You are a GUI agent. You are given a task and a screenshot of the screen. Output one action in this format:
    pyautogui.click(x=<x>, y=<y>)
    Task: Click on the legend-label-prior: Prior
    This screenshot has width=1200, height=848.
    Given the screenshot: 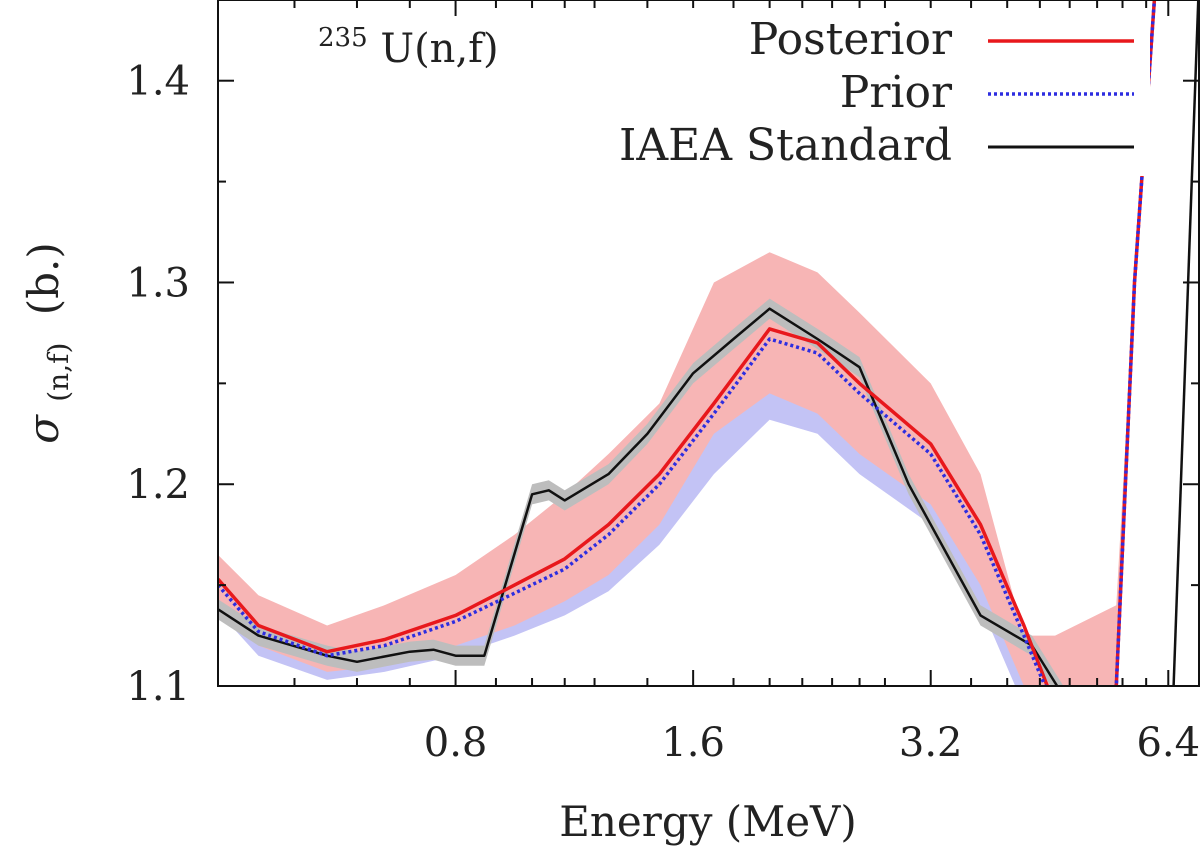 What is the action you would take?
    pyautogui.click(x=896, y=92)
    